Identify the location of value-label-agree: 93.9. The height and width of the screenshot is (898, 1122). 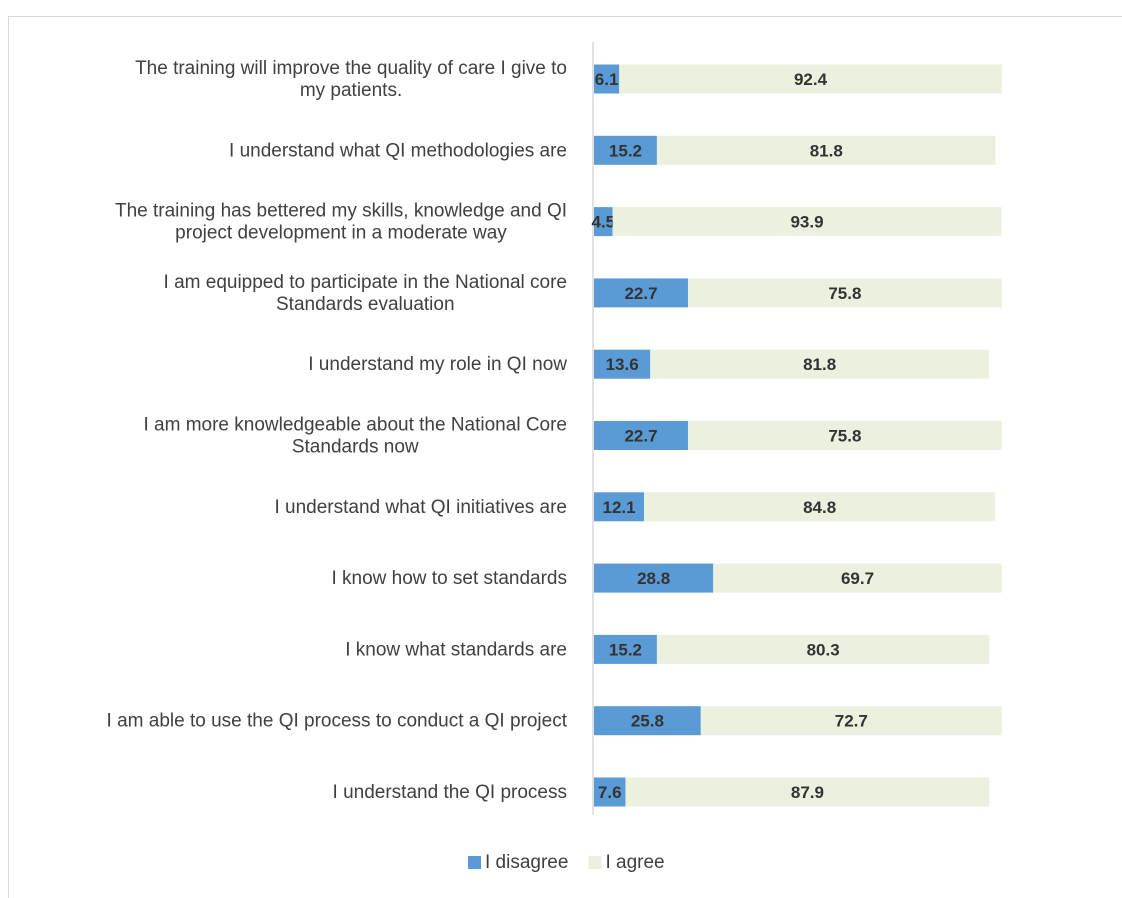
(806, 222).